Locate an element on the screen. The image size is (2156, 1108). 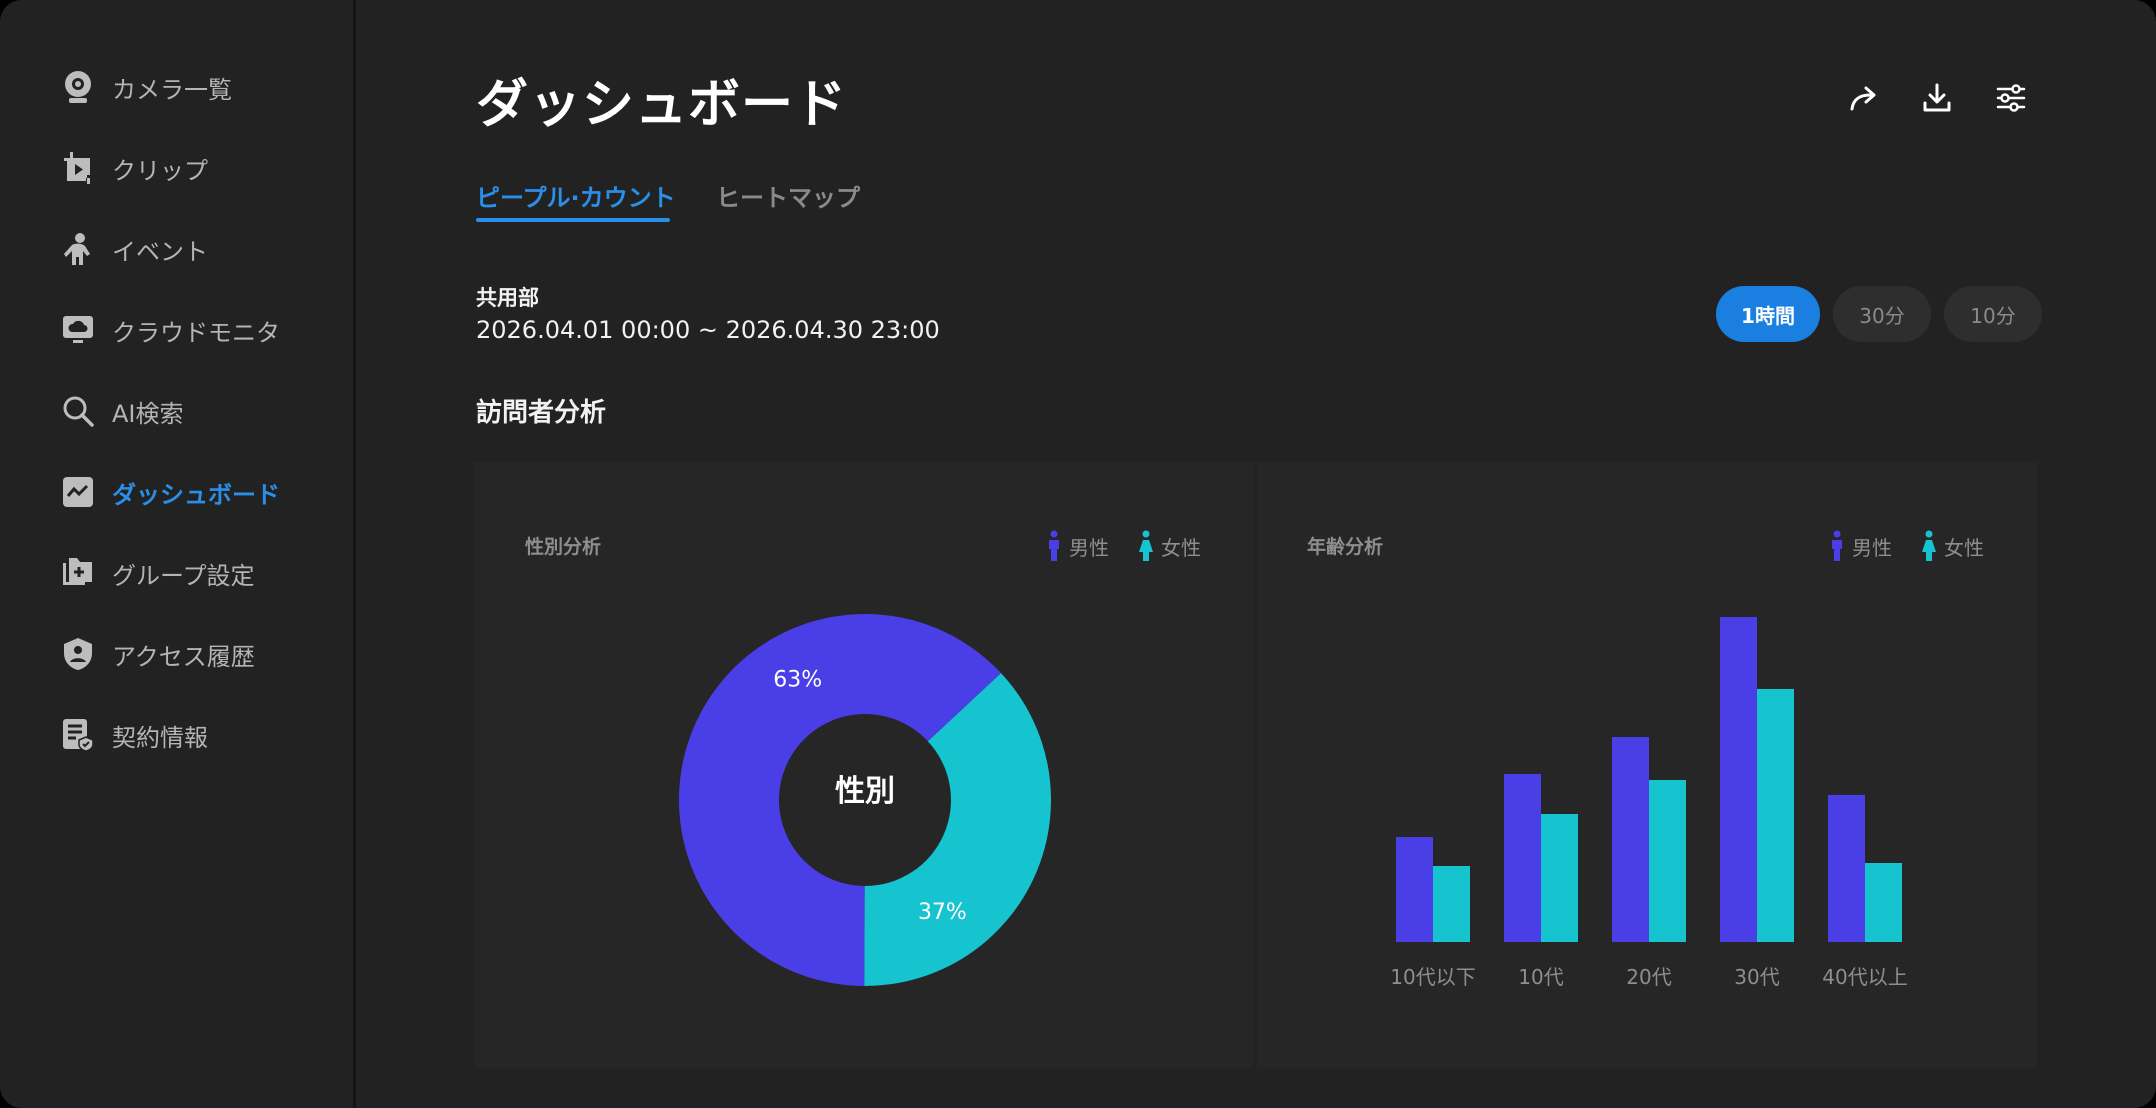
x-tick-label: 10代以下 is located at coordinates (1432, 977).